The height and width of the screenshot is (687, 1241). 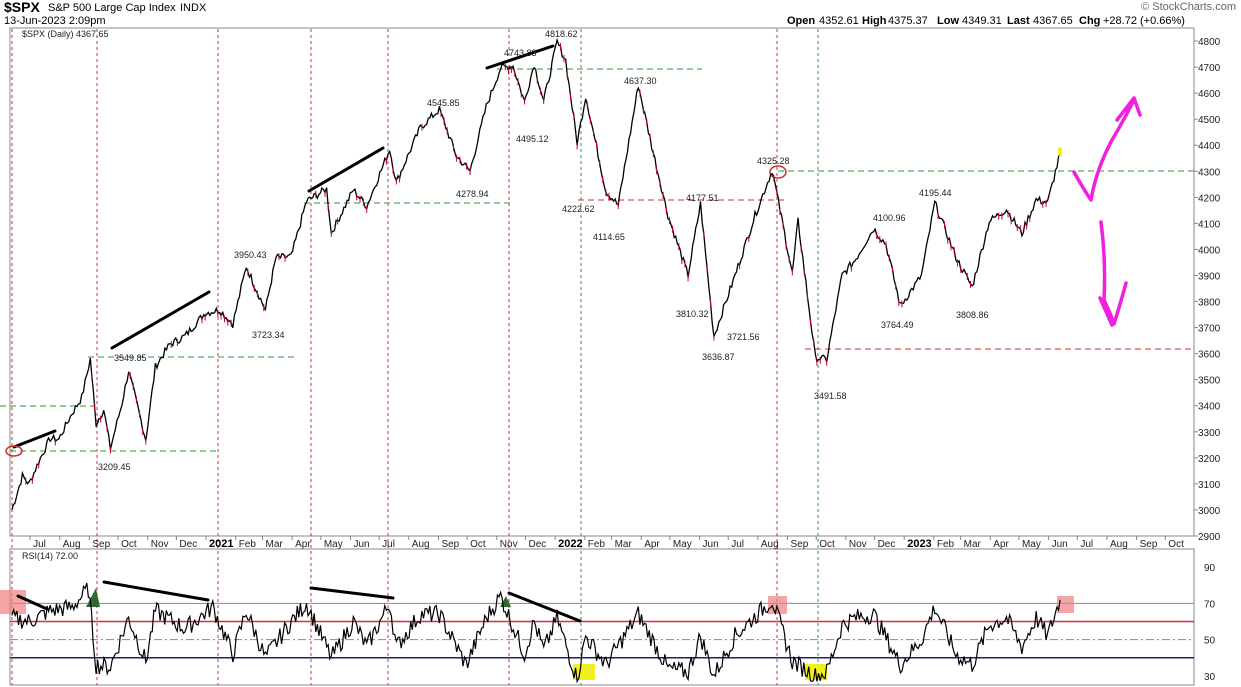 What do you see at coordinates (1209, 459) in the screenshot?
I see `price-y-tick-label: 3200` at bounding box center [1209, 459].